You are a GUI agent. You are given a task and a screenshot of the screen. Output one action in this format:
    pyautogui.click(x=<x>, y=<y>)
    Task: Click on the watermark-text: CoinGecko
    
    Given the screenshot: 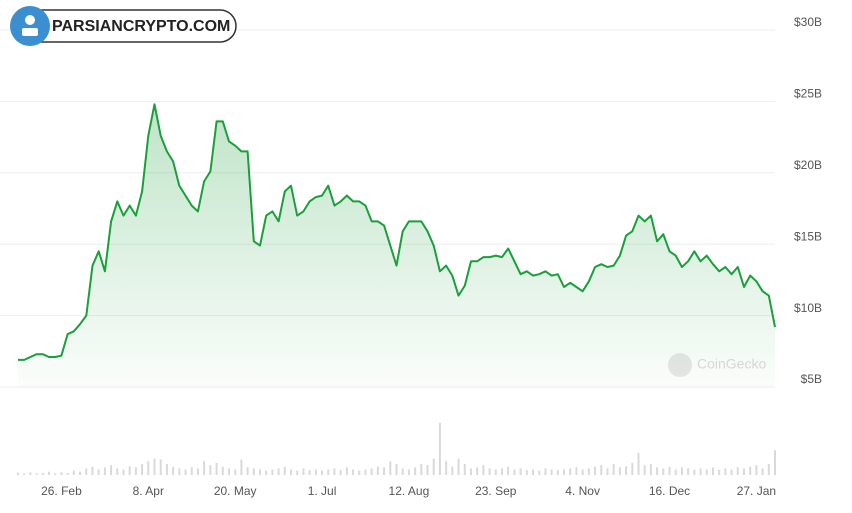 What is the action you would take?
    pyautogui.click(x=731, y=364)
    